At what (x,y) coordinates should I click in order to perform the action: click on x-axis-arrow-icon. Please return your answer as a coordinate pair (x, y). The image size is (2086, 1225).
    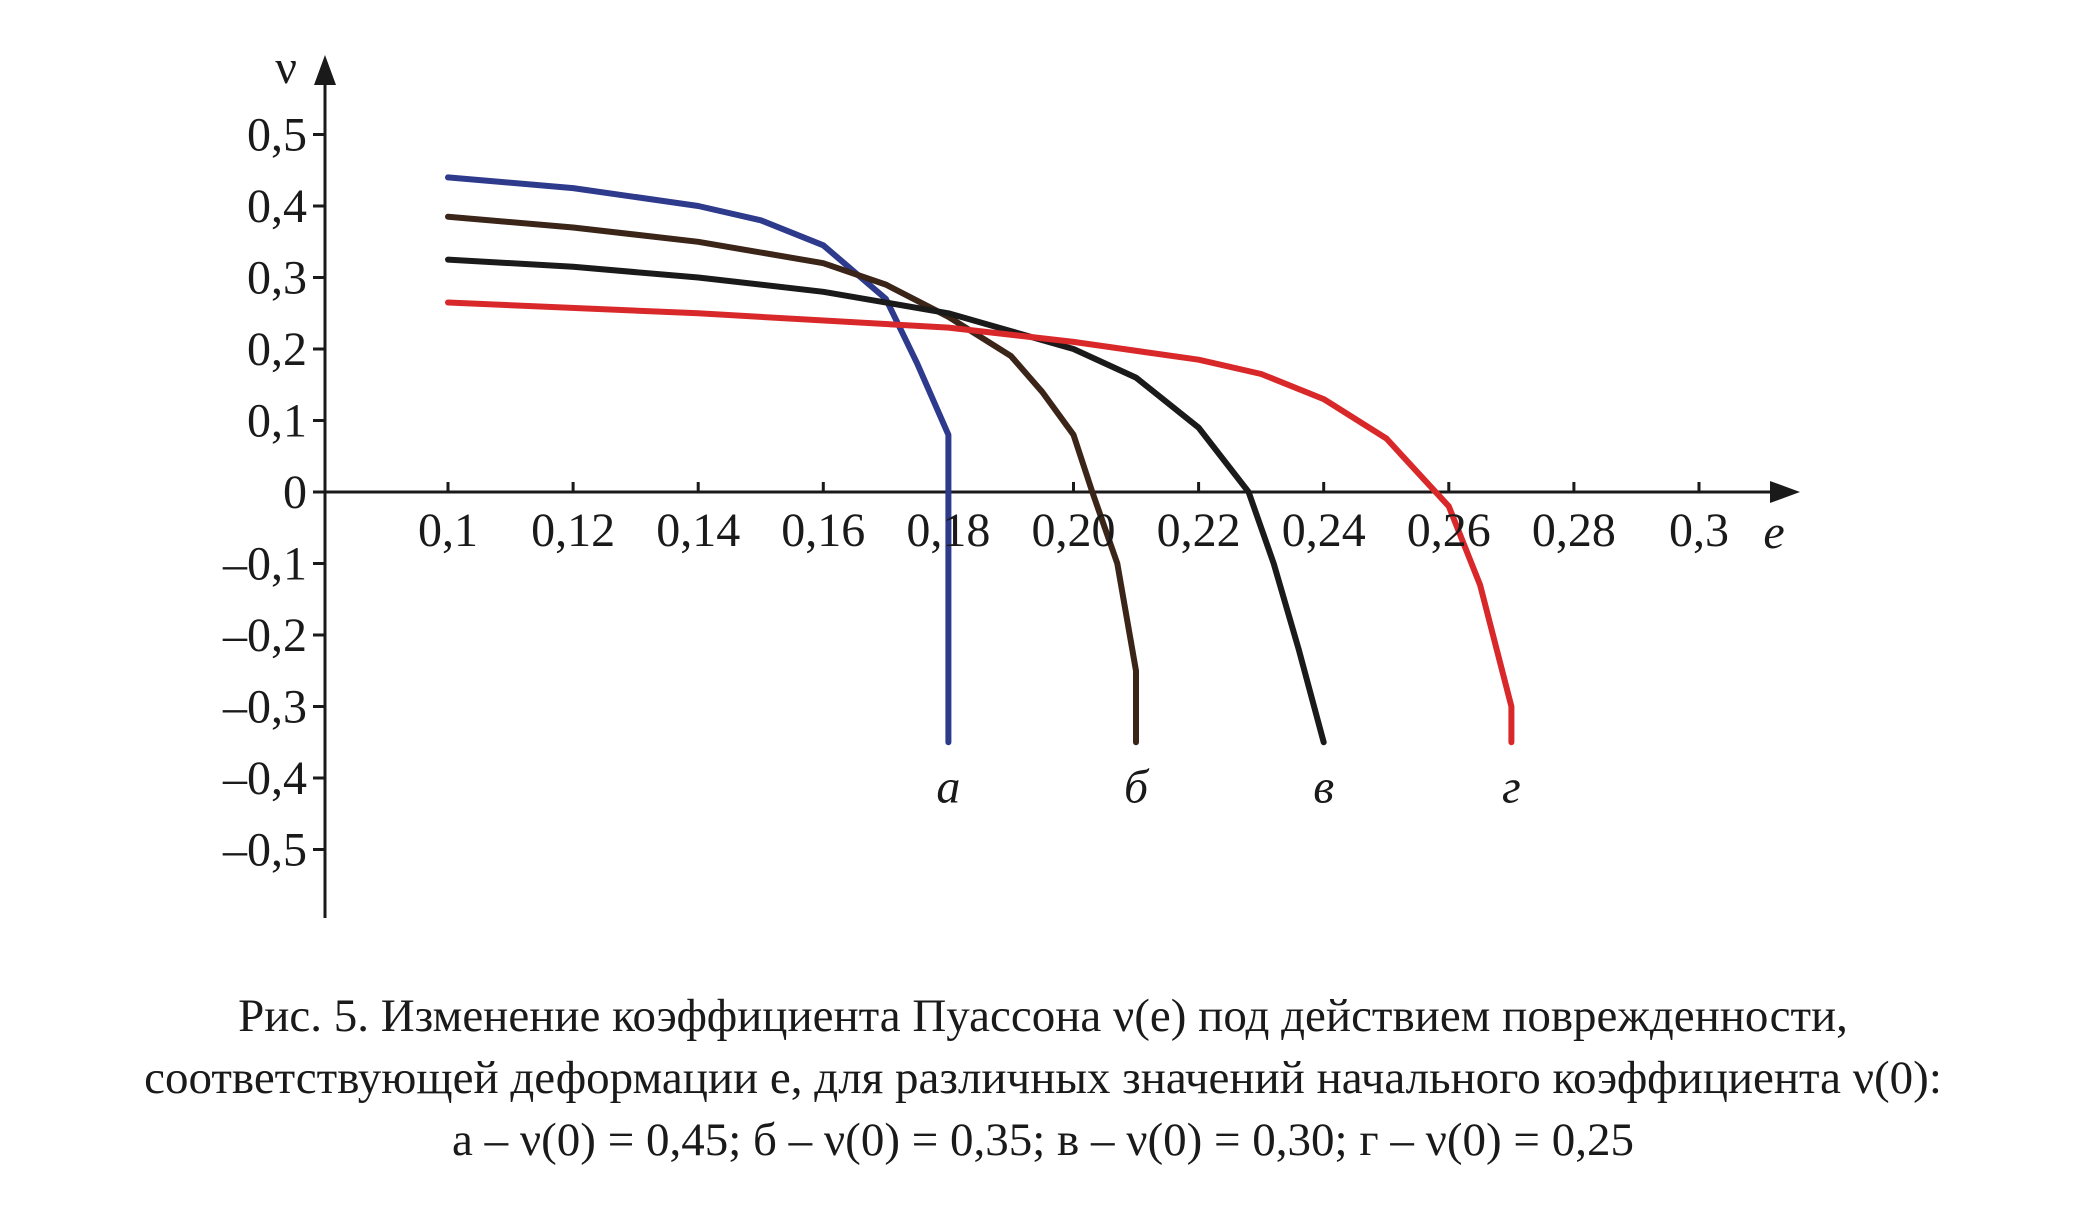
    Looking at the image, I should click on (1785, 492).